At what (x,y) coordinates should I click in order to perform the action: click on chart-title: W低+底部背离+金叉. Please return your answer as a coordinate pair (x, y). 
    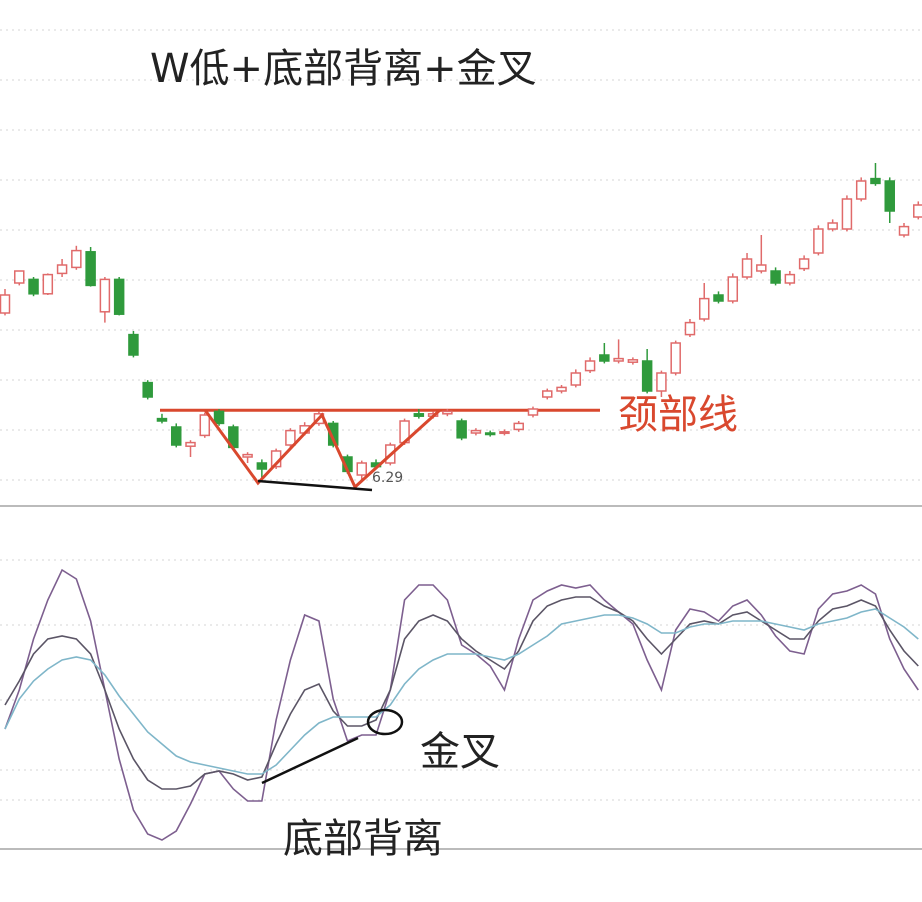
    Looking at the image, I should click on (343, 69).